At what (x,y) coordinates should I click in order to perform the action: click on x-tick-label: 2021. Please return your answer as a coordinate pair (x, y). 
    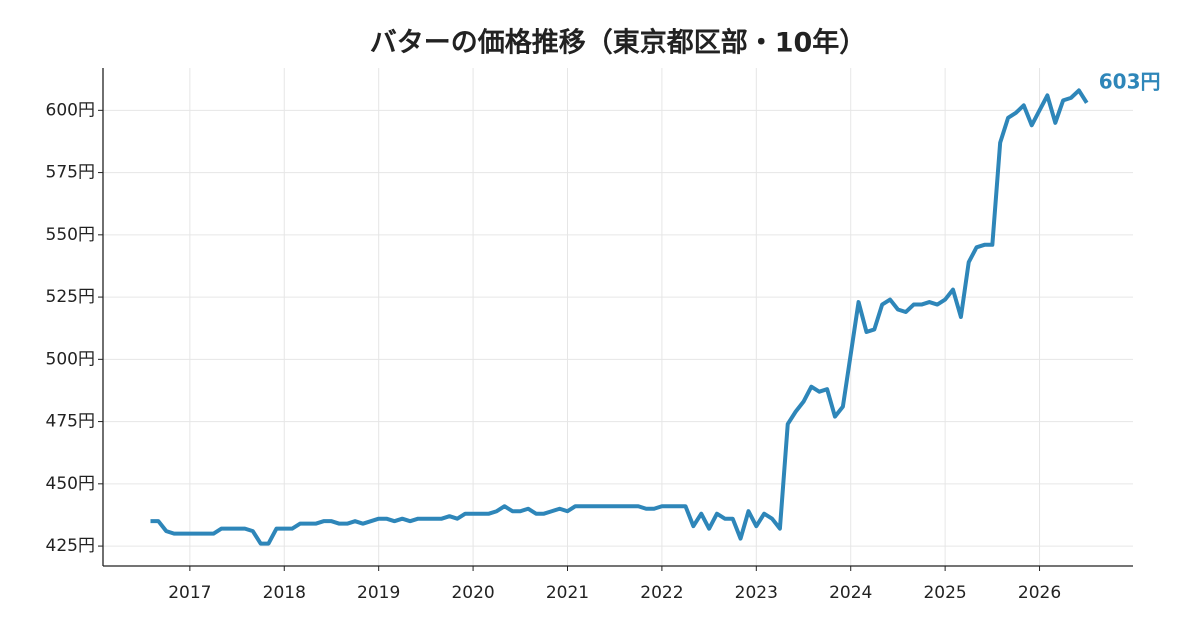
    Looking at the image, I should click on (567, 593).